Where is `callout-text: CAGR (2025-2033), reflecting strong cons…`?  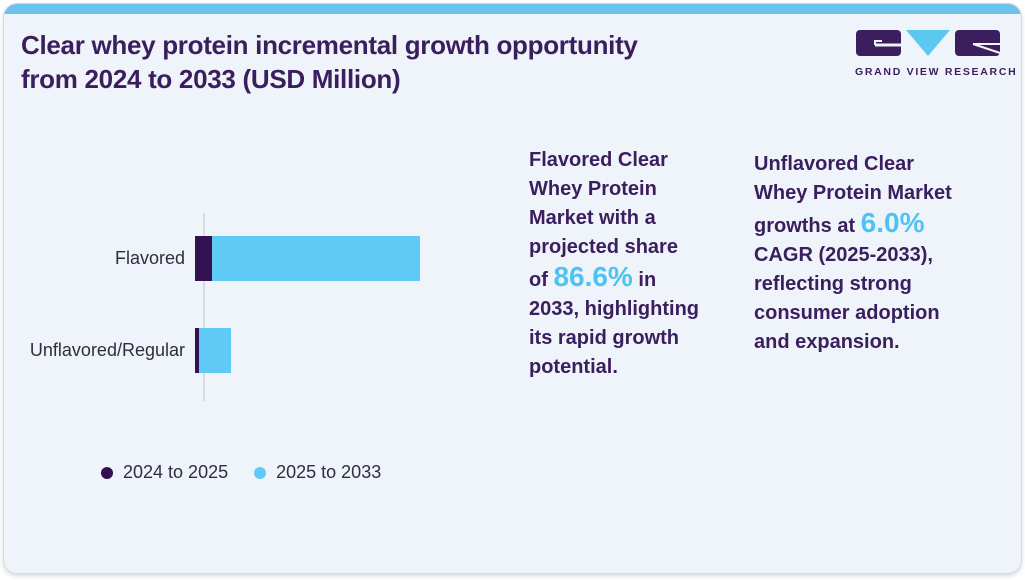
callout-text: CAGR (2025-2033), reflecting strong cons… is located at coordinates (847, 298).